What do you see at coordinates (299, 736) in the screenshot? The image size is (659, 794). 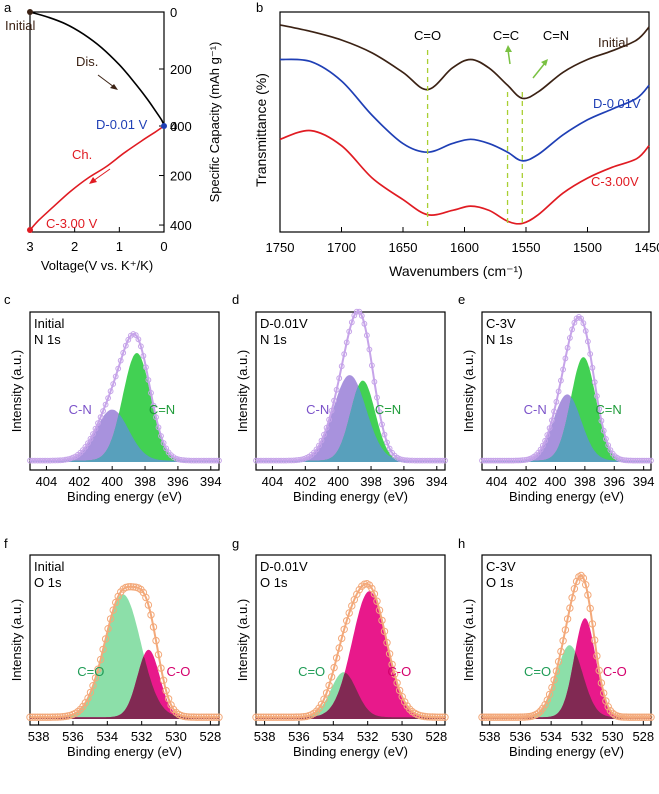 I see `panel-g-x-tick-label: 536` at bounding box center [299, 736].